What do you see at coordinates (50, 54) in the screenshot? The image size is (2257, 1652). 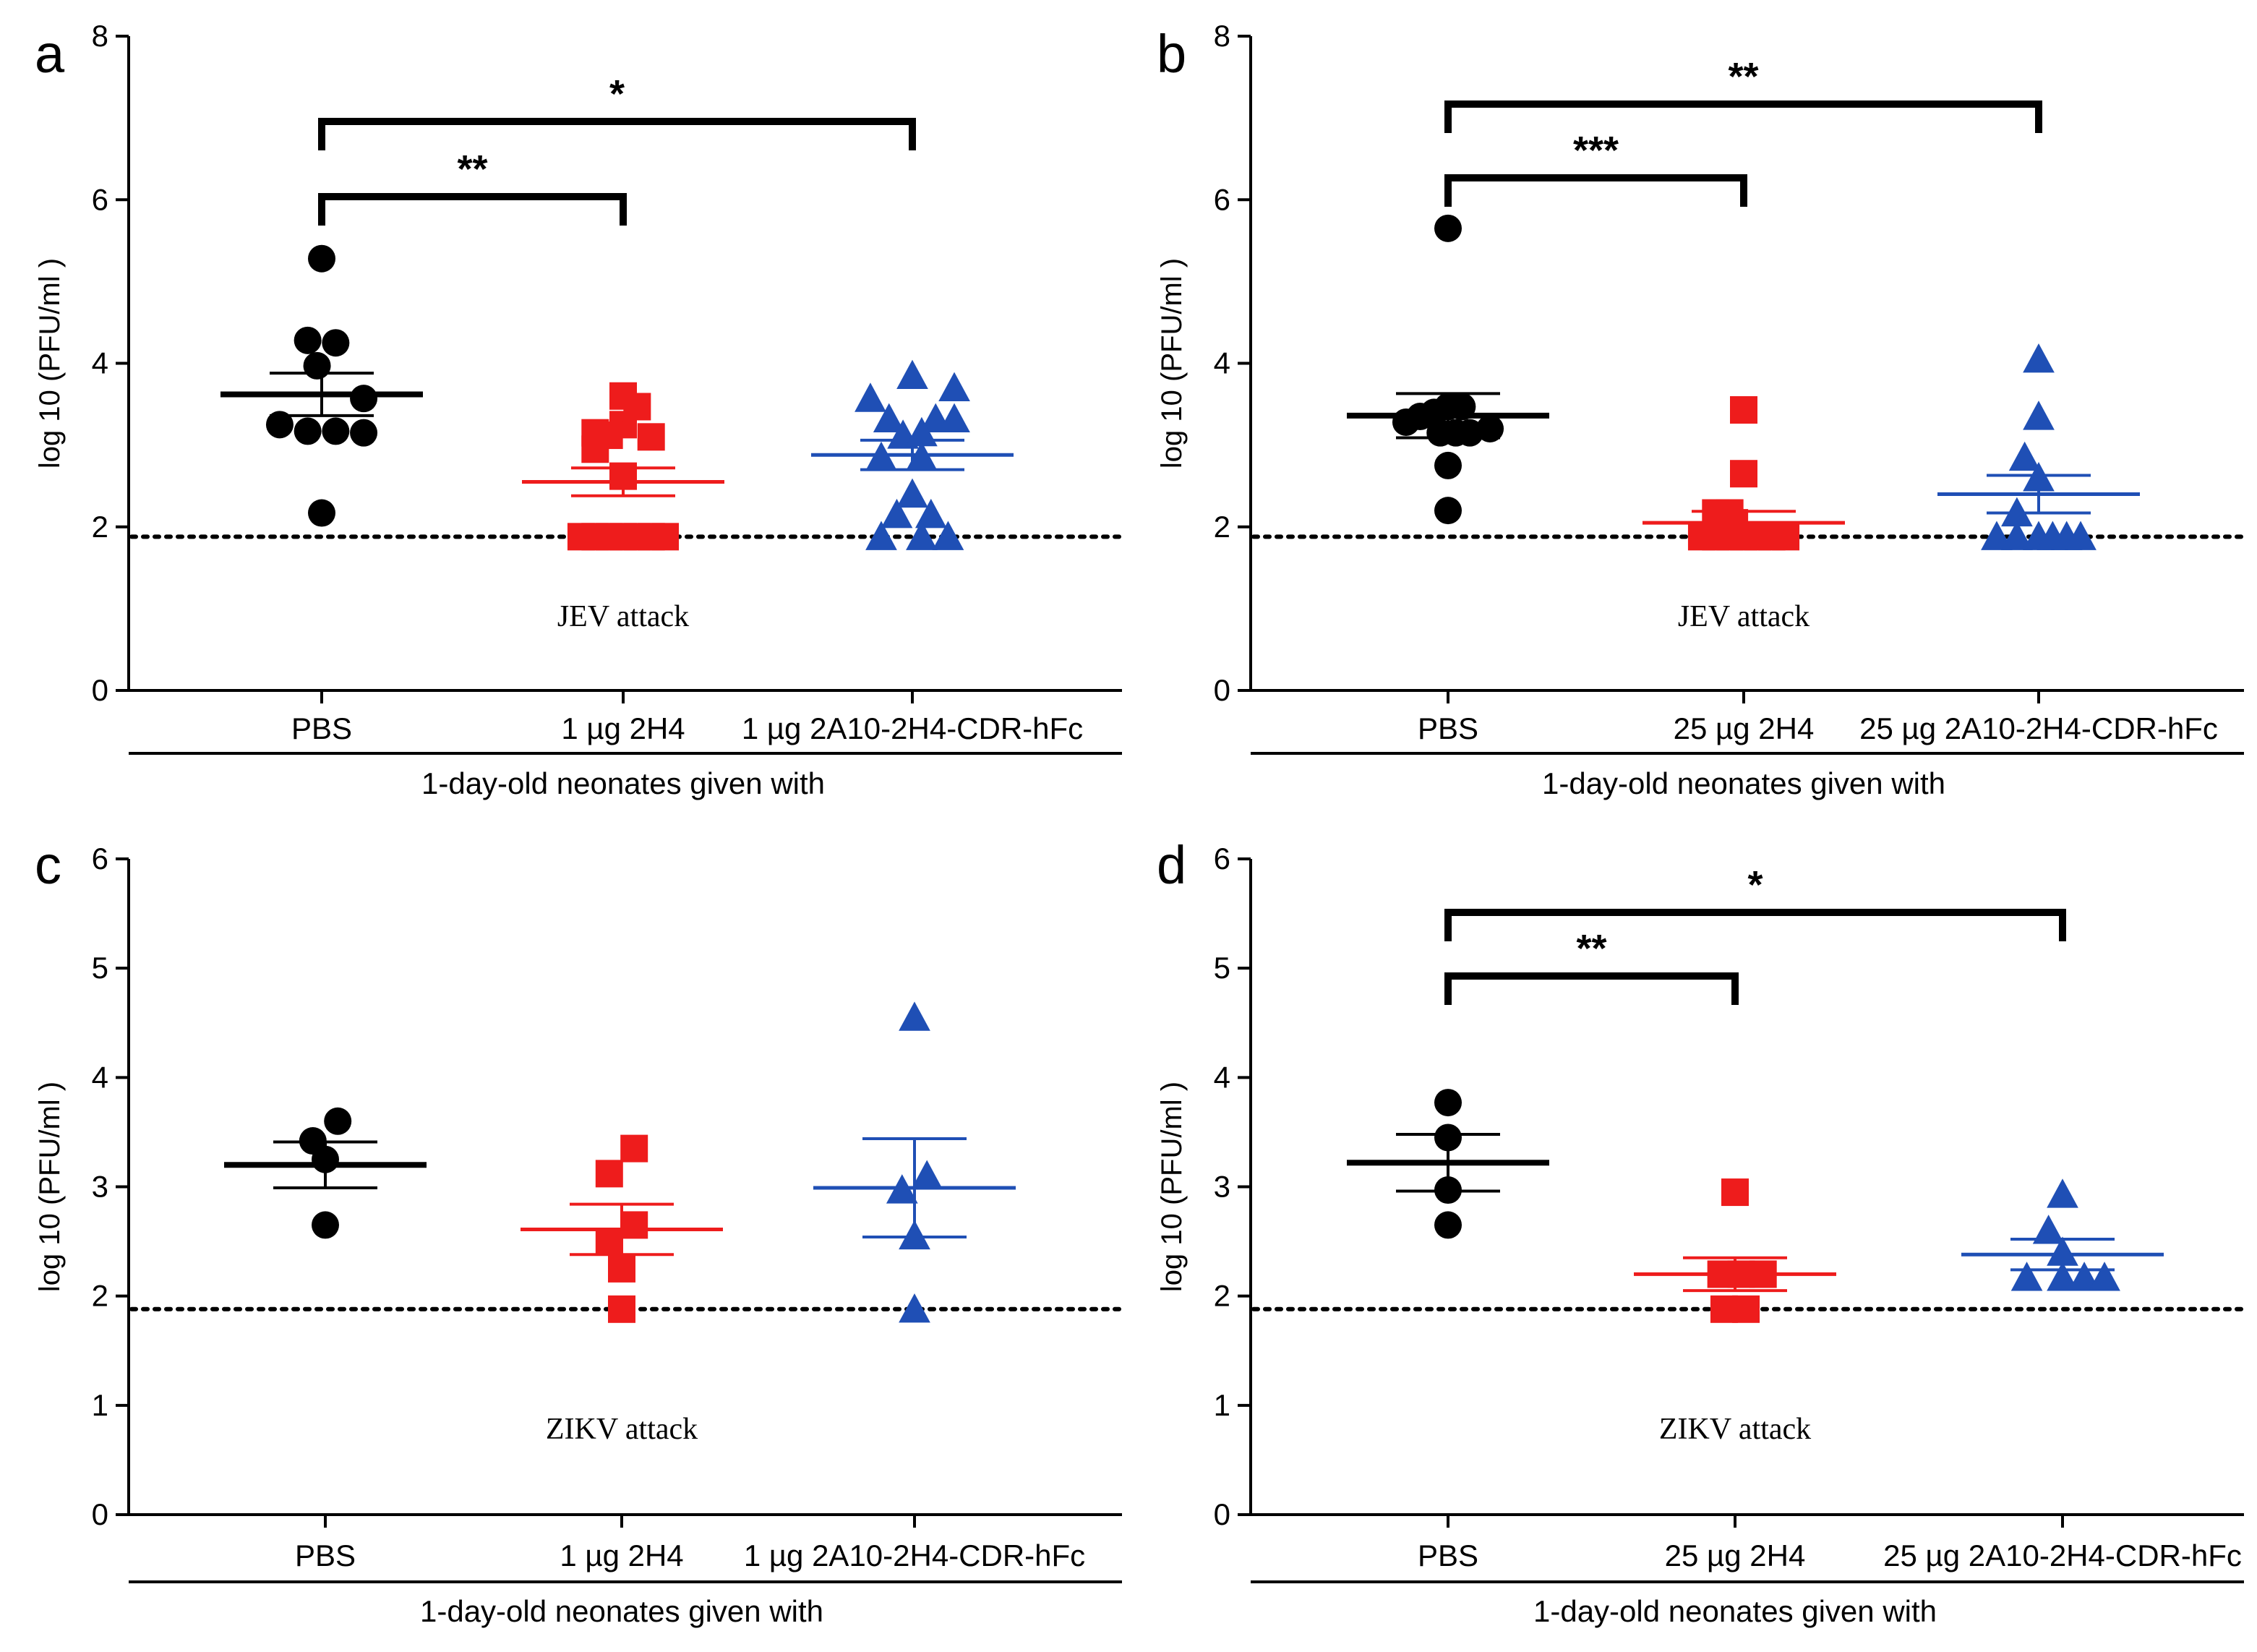 I see `panel-letter: a` at bounding box center [50, 54].